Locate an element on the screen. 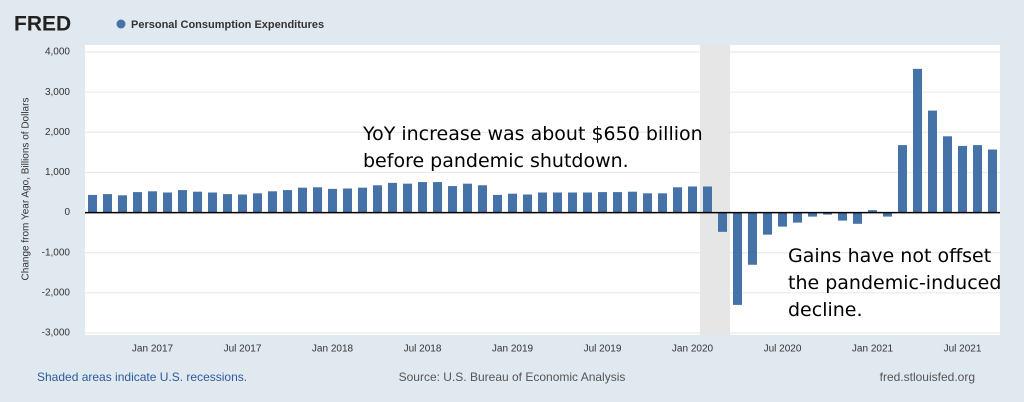  annotation: decline. is located at coordinates (825, 310).